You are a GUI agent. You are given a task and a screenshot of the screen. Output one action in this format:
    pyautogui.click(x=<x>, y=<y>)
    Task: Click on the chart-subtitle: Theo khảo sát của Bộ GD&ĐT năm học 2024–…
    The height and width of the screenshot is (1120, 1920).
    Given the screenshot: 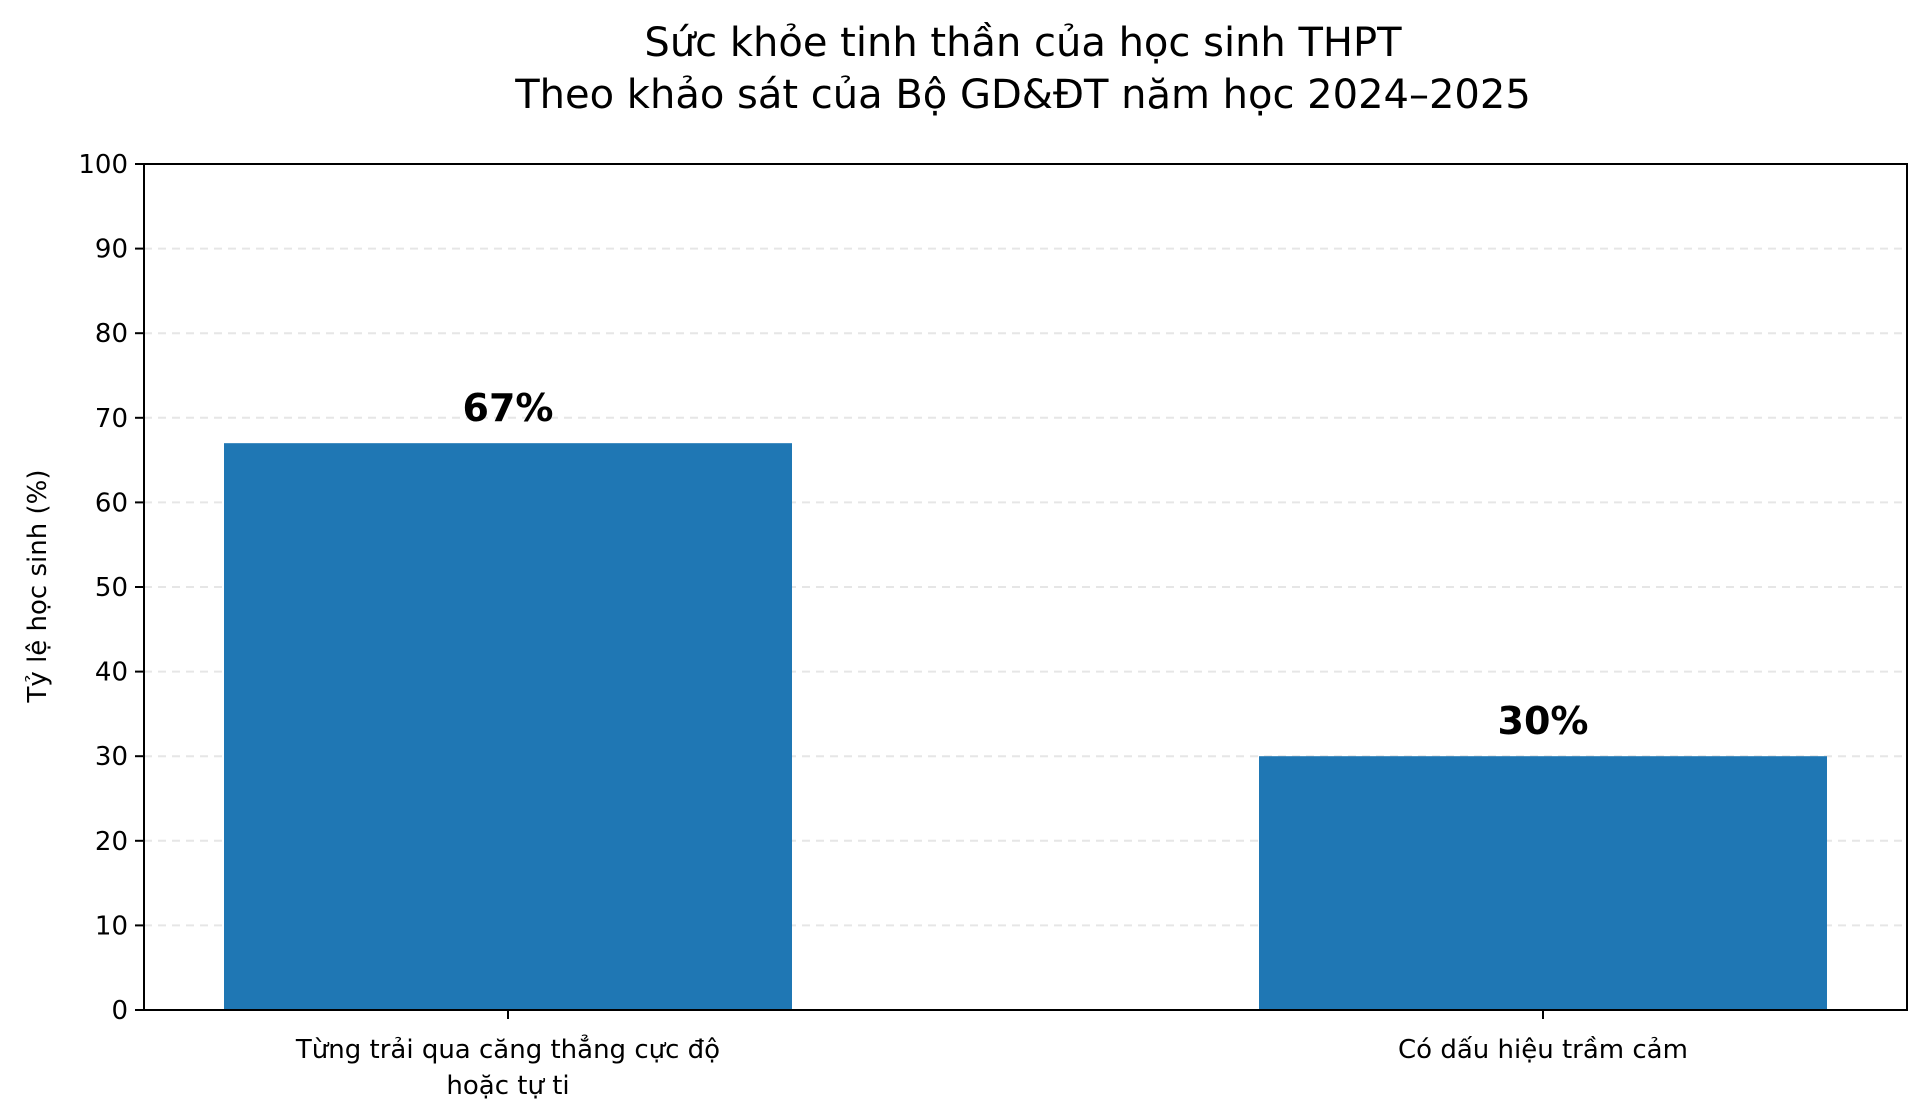 What is the action you would take?
    pyautogui.click(x=1022, y=95)
    